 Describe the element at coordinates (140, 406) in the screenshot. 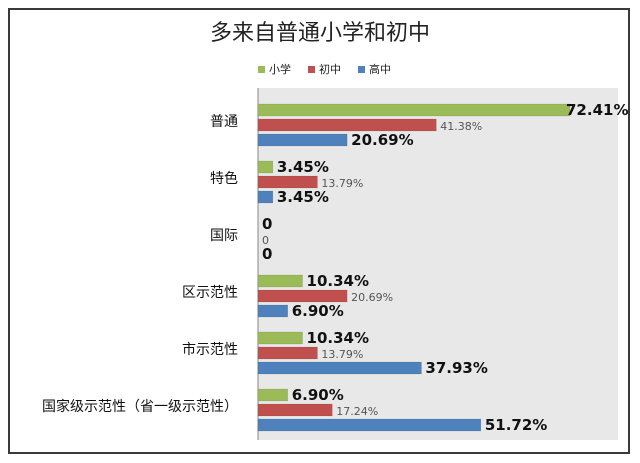

I see `category-label-5: 国家级示范性（省一级示范性）` at that location.